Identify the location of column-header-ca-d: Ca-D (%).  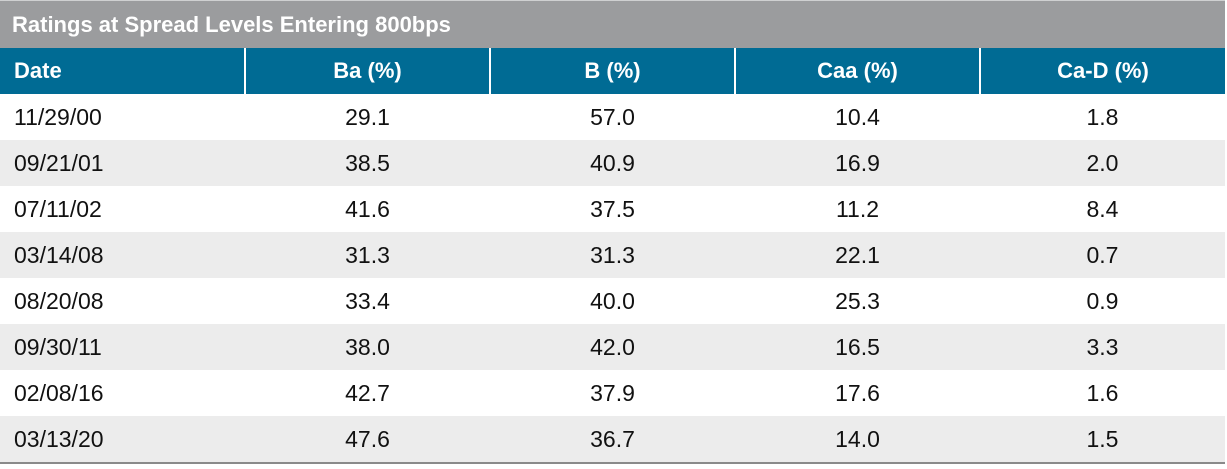
(1102, 71).